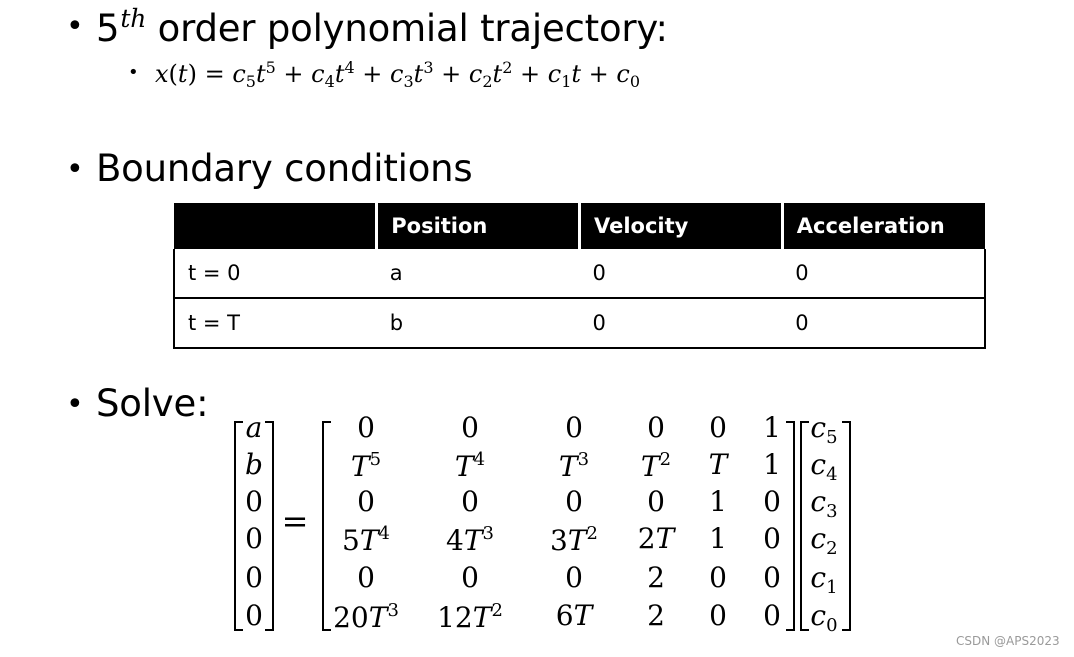 The width and height of the screenshot is (1074, 657). Describe the element at coordinates (882, 226) in the screenshot. I see `table-header-cell: Acceleration` at that location.